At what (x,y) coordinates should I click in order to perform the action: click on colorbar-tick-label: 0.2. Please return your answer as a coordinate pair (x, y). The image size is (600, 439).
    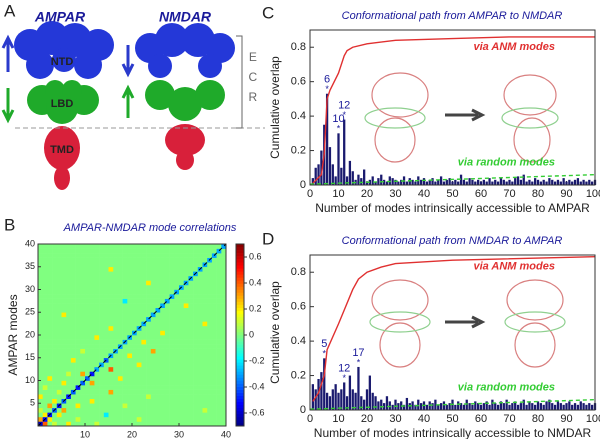
    Looking at the image, I should click on (255, 308).